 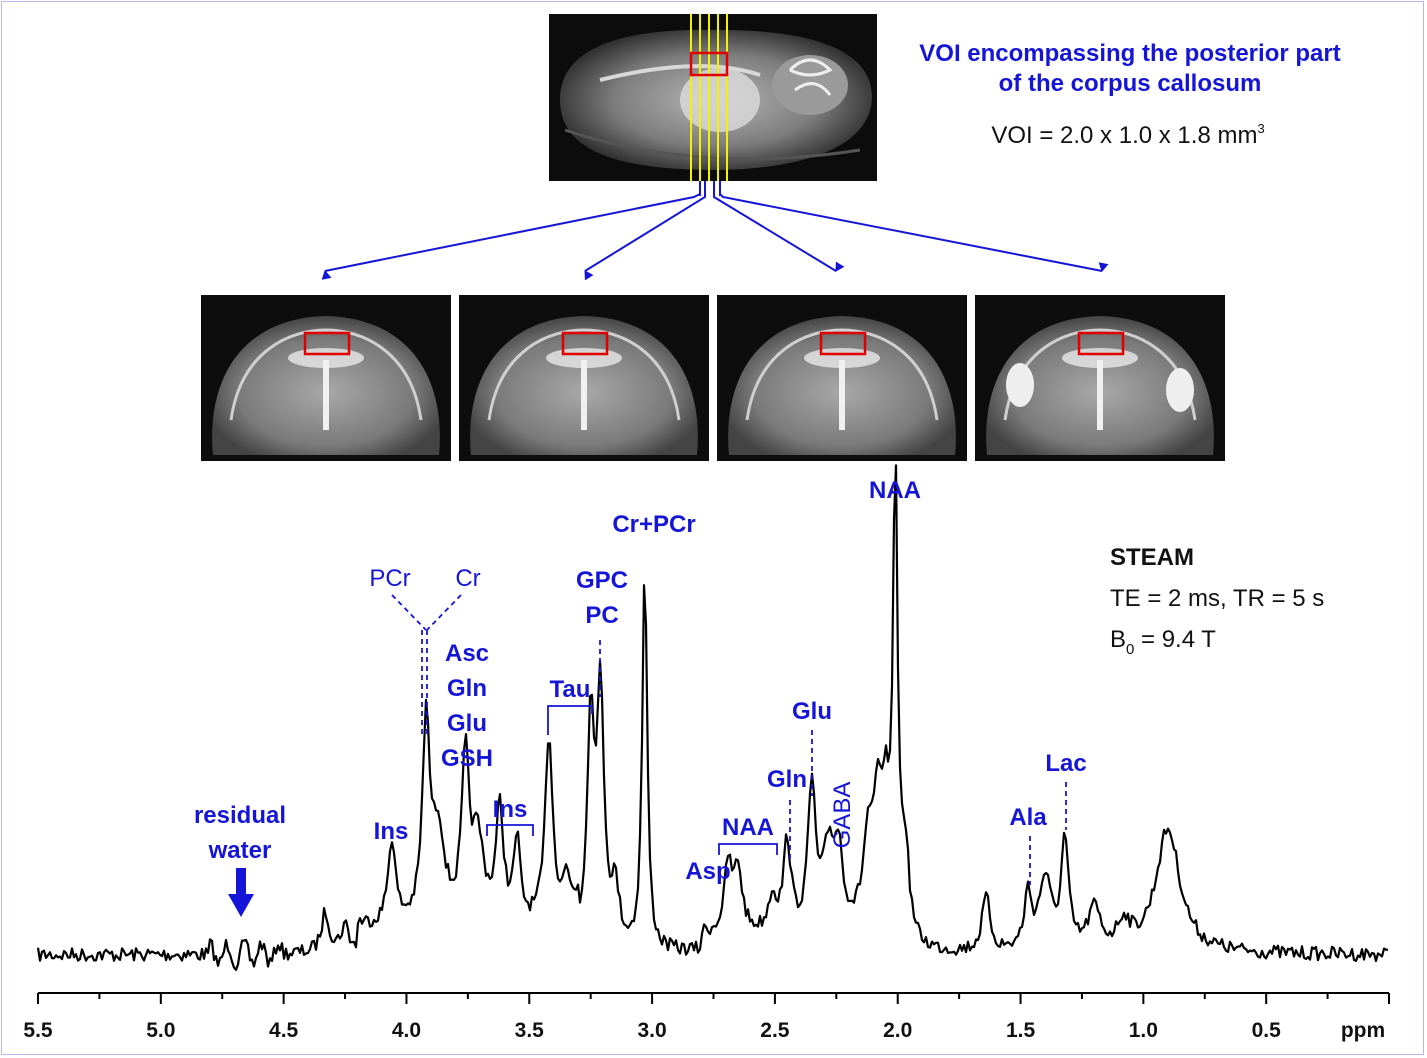 What do you see at coordinates (787, 779) in the screenshot?
I see `label-gln-b: Gln` at bounding box center [787, 779].